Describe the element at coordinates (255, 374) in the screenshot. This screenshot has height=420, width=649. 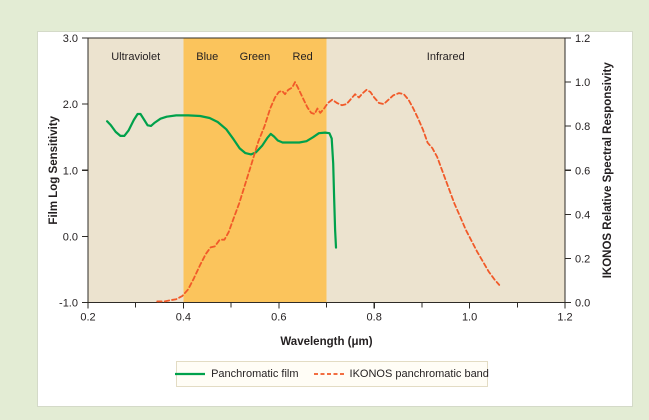
I see `legend-label: Panchromatic film` at that location.